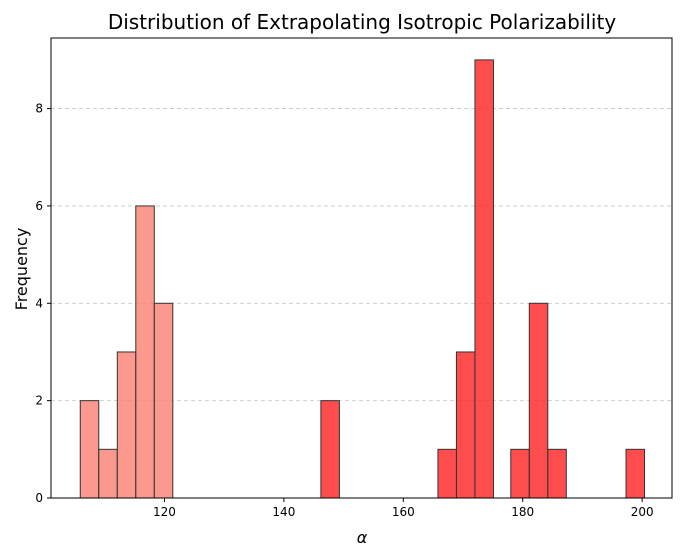 Image resolution: width=683 pixels, height=556 pixels. What do you see at coordinates (39, 206) in the screenshot?
I see `y-tick-label: 6` at bounding box center [39, 206].